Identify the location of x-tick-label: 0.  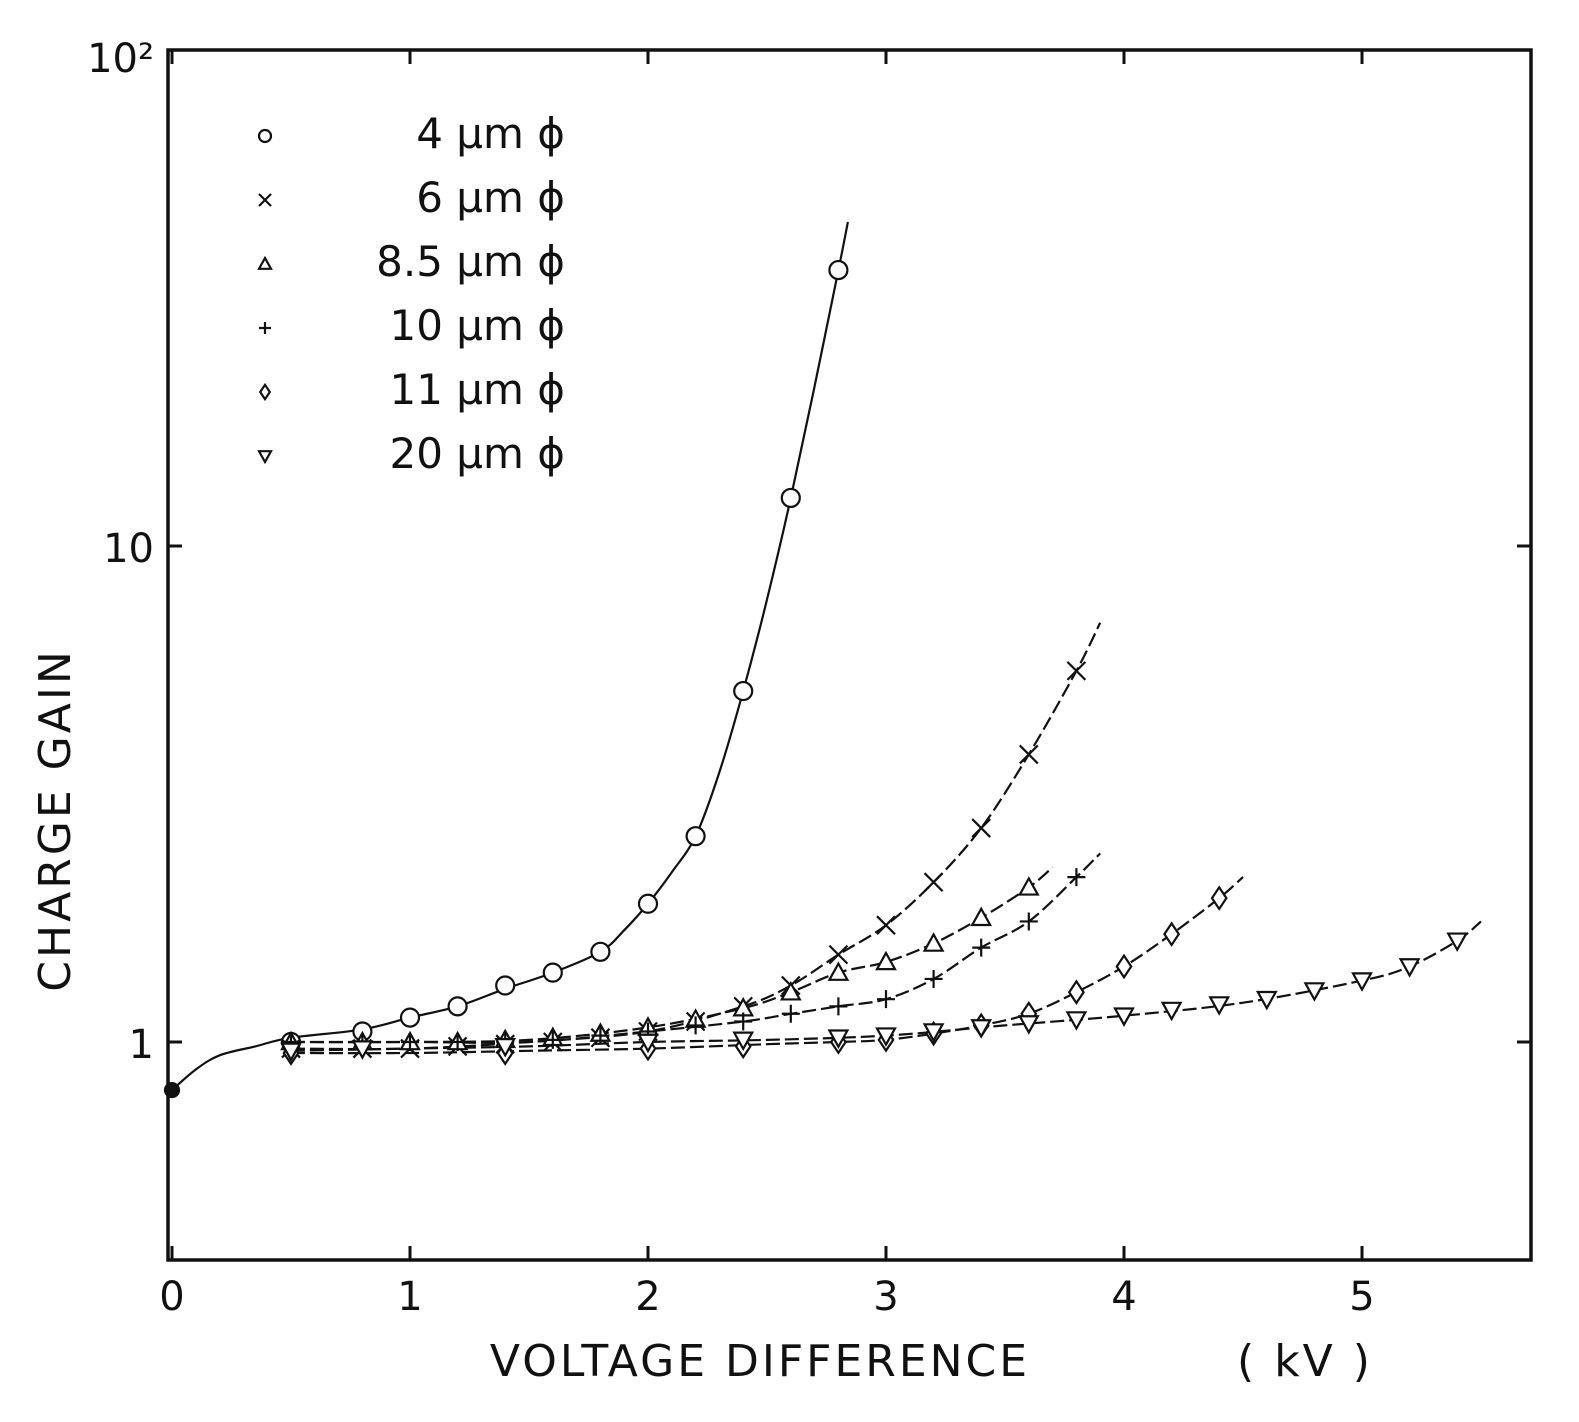
(171, 1297).